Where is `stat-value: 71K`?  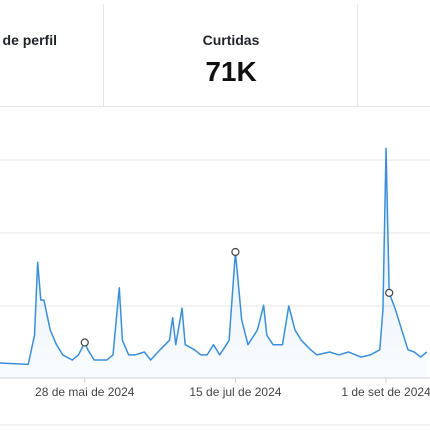 stat-value: 71K is located at coordinates (231, 71).